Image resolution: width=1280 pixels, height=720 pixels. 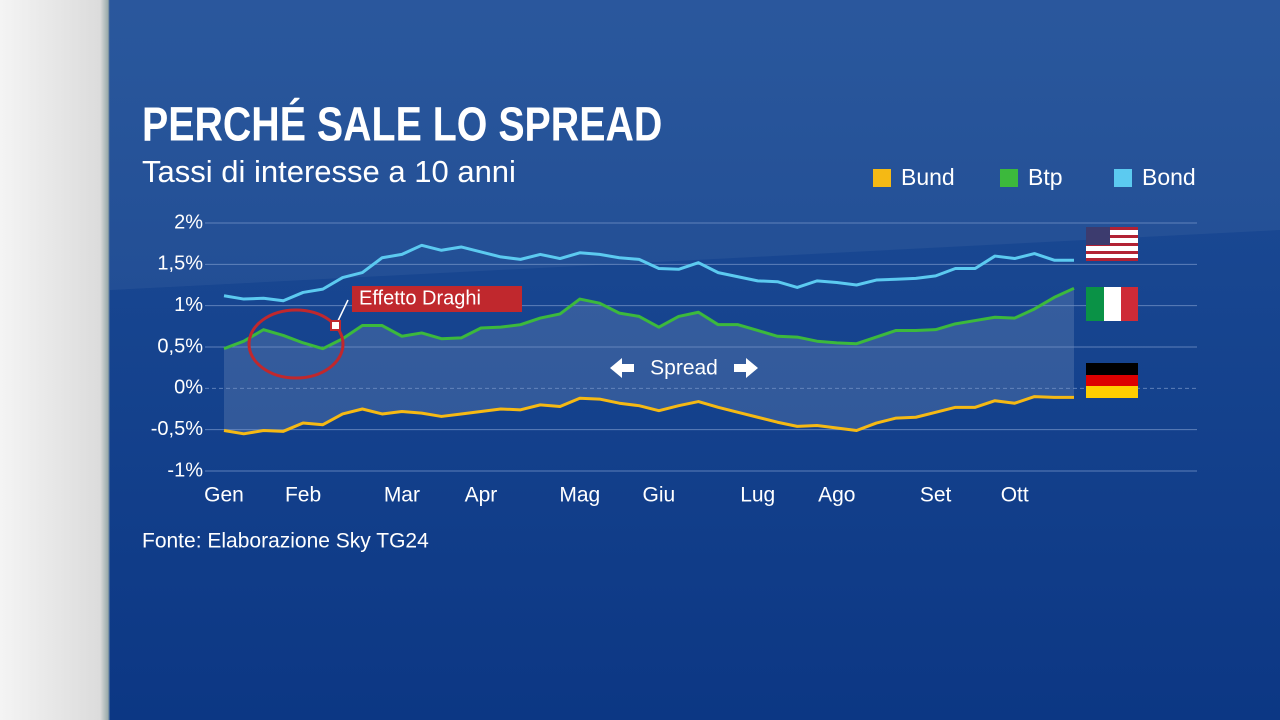 What do you see at coordinates (402, 124) in the screenshot?
I see `chart-title: PERCHÉ SALE LO SPREAD` at bounding box center [402, 124].